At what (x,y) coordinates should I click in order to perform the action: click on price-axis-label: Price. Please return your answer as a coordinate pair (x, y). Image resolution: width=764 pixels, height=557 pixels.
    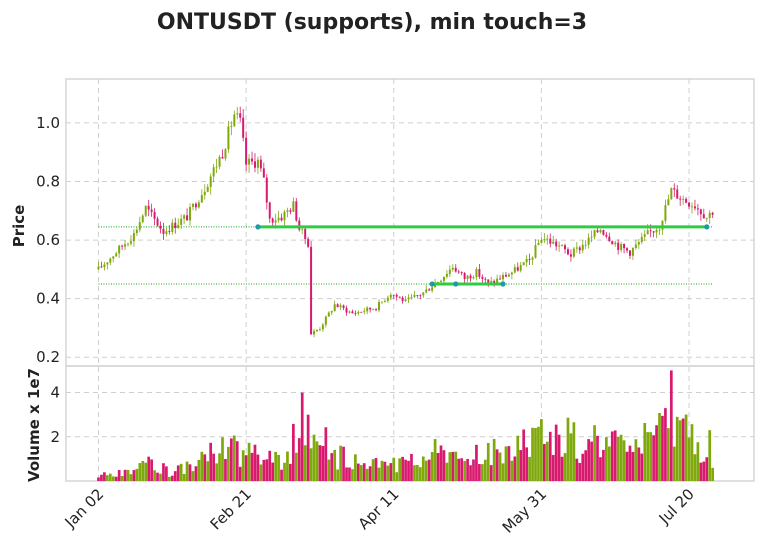
    Looking at the image, I should click on (19, 226).